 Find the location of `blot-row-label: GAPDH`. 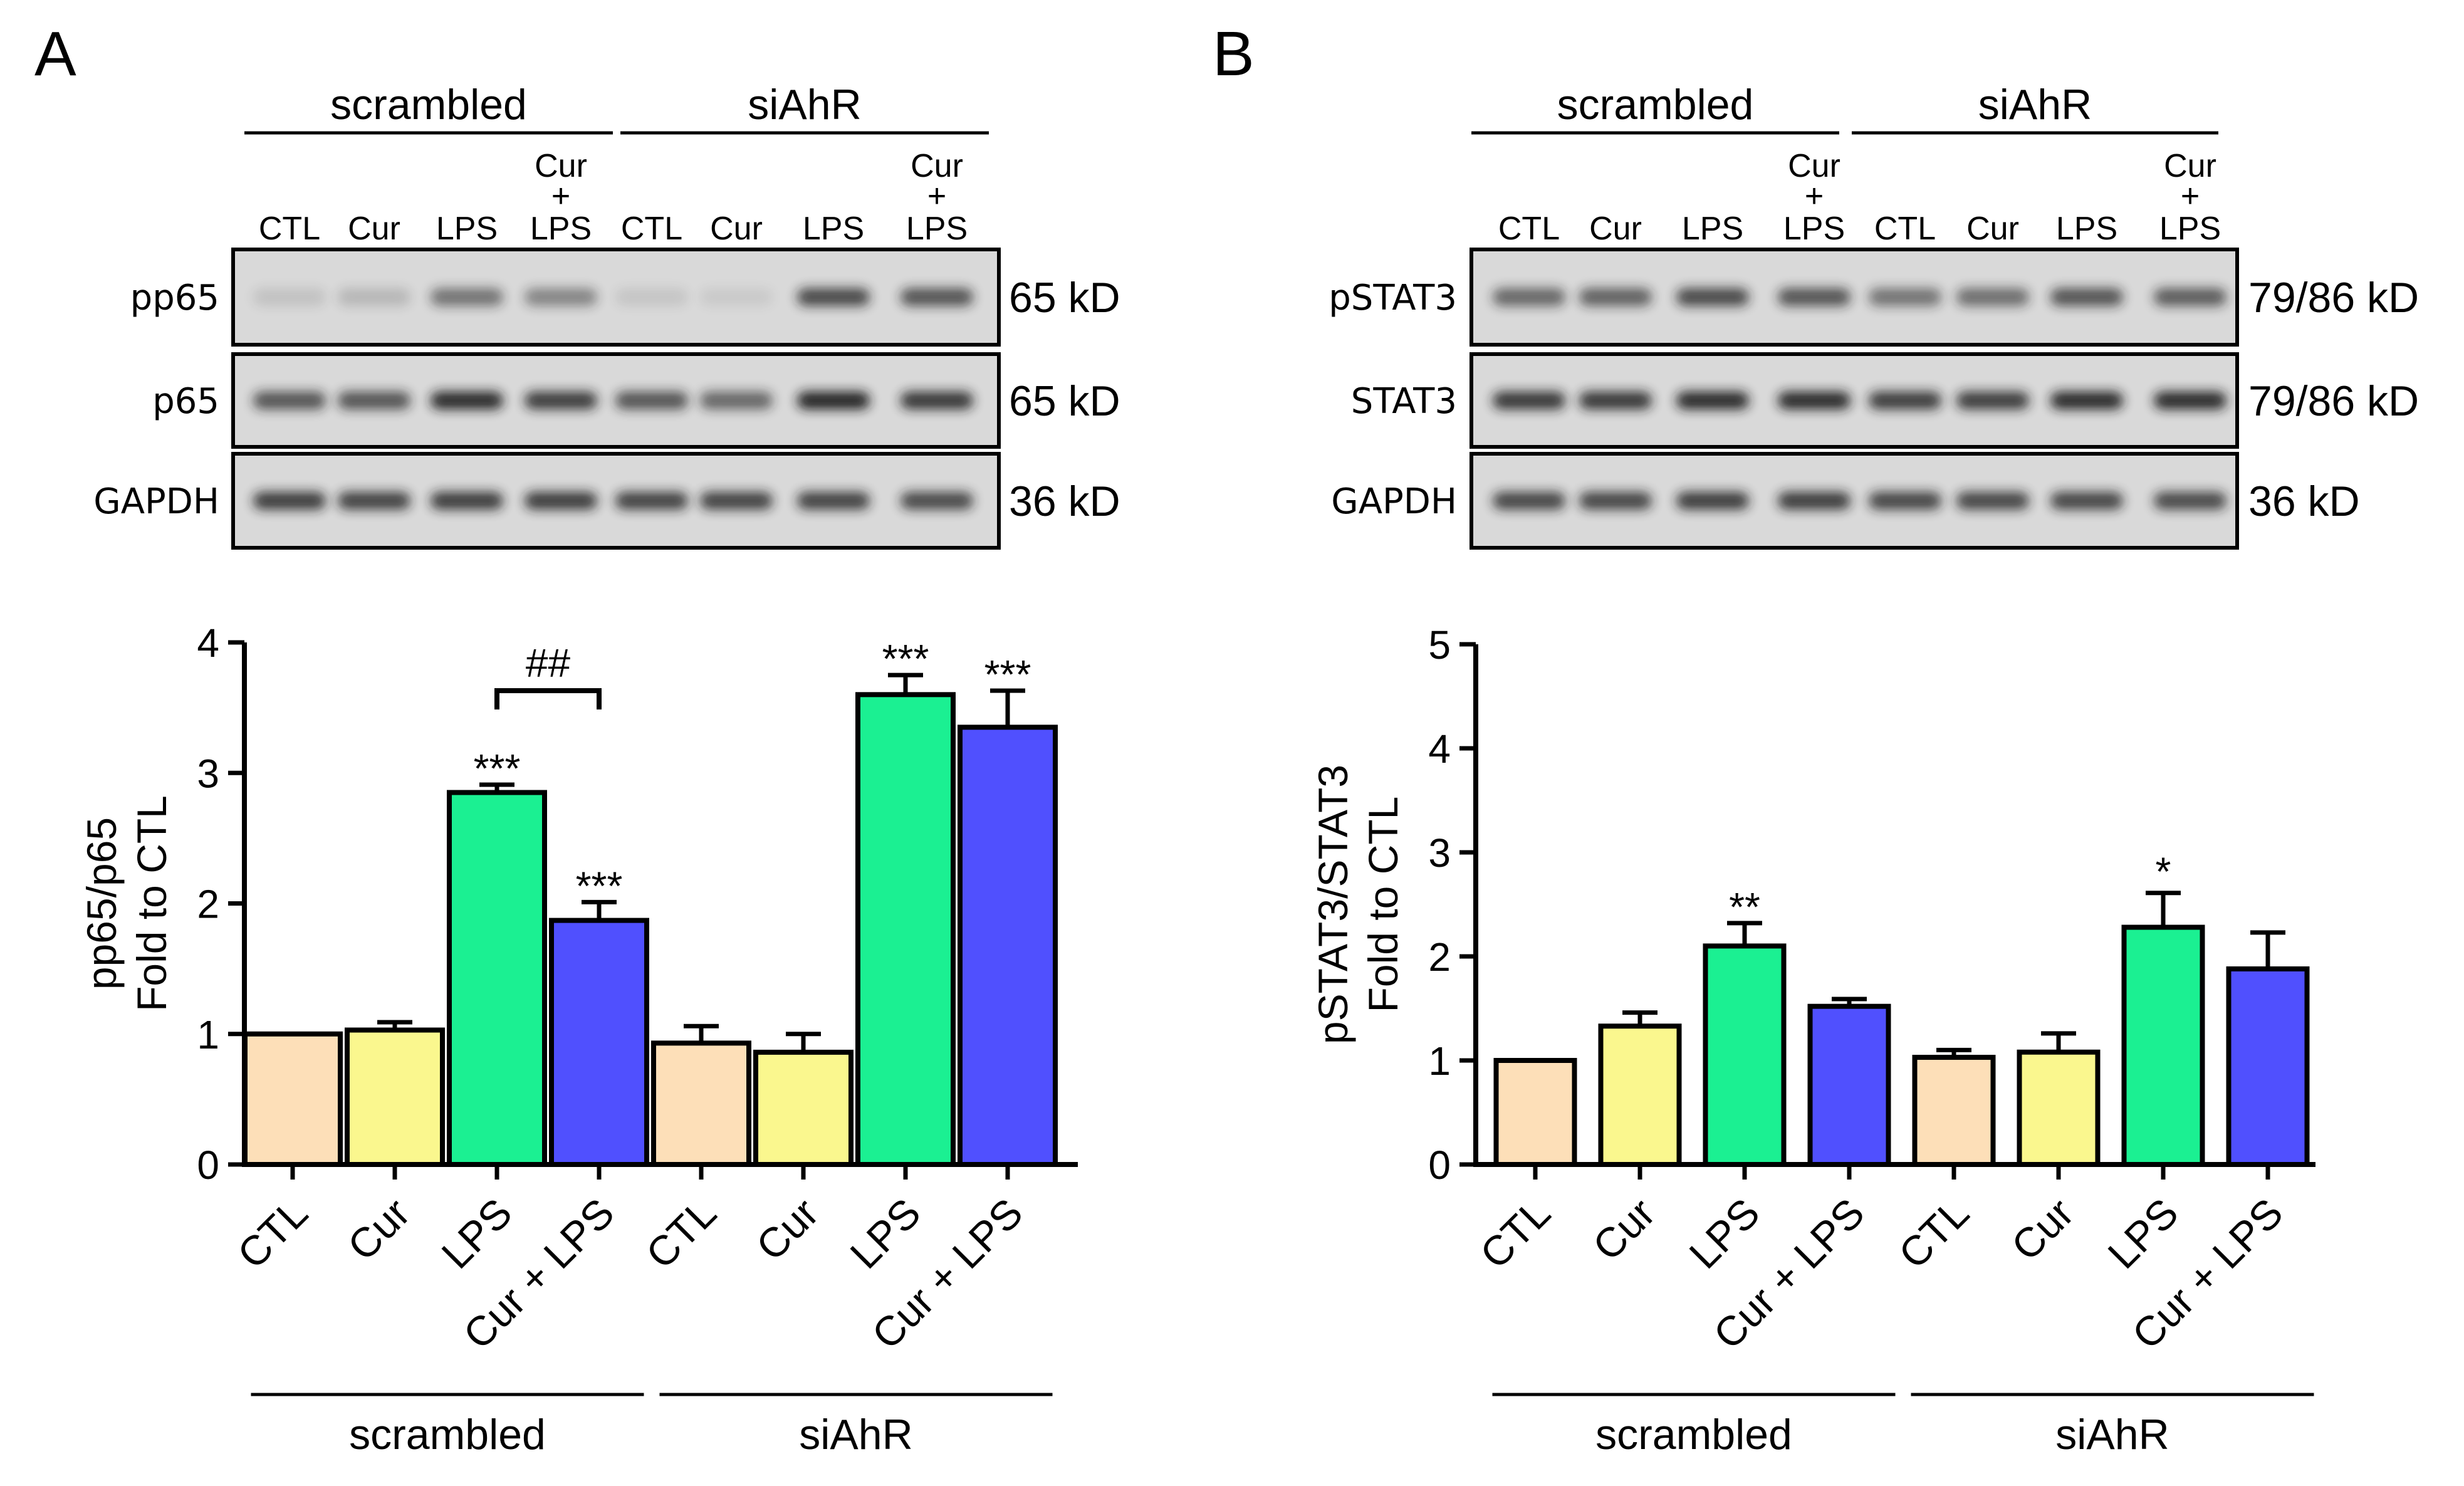

blot-row-label: GAPDH is located at coordinates (156, 501).